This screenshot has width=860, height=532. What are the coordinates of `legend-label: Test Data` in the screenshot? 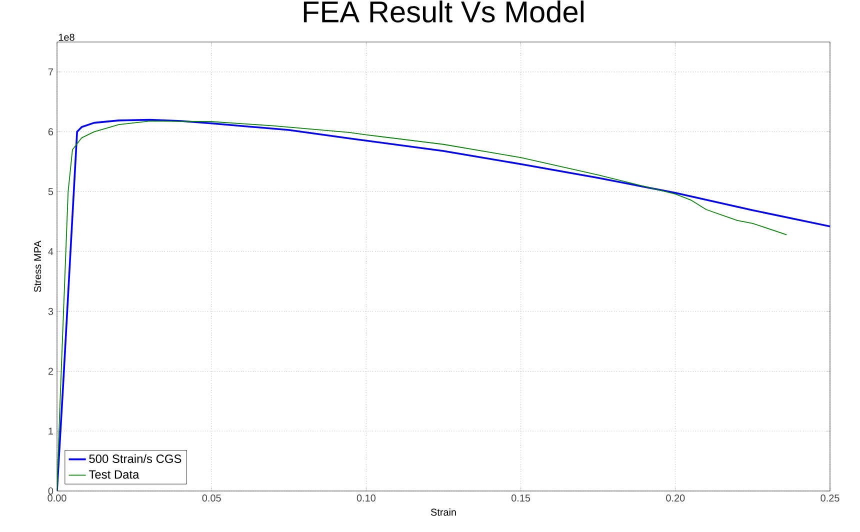 It's located at (114, 474).